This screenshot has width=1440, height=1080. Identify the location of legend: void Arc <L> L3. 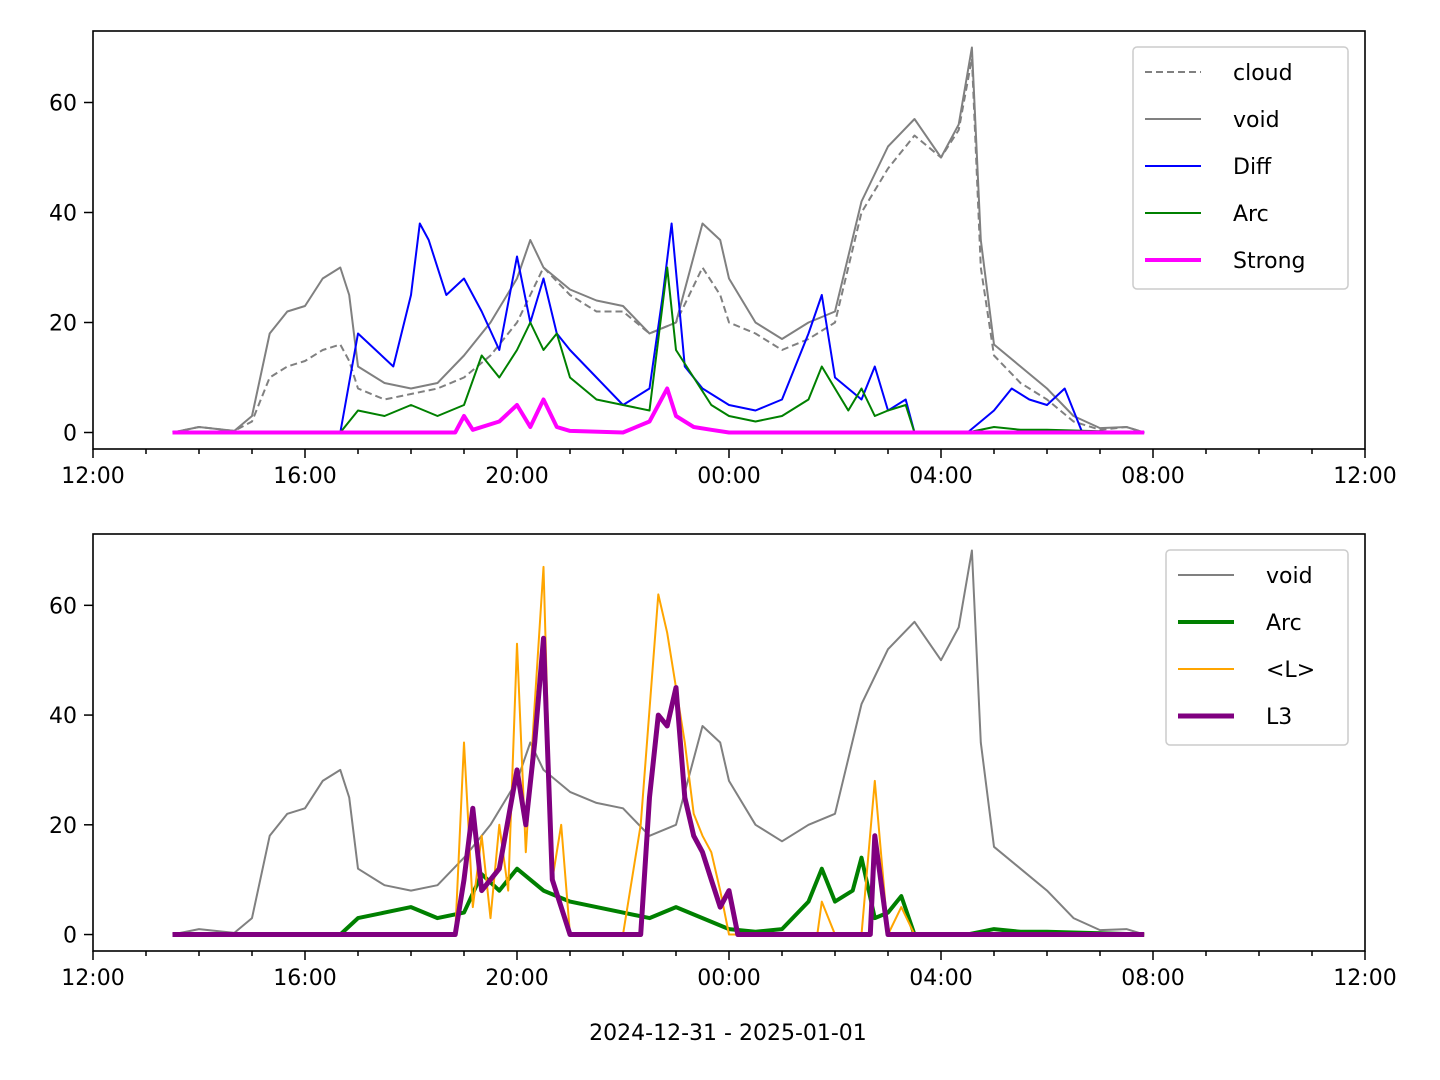
(1257, 647).